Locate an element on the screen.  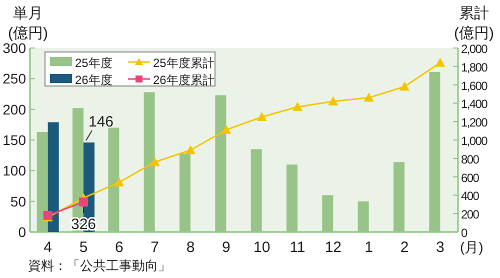
y2-tick-label: 600 is located at coordinates (470, 177).